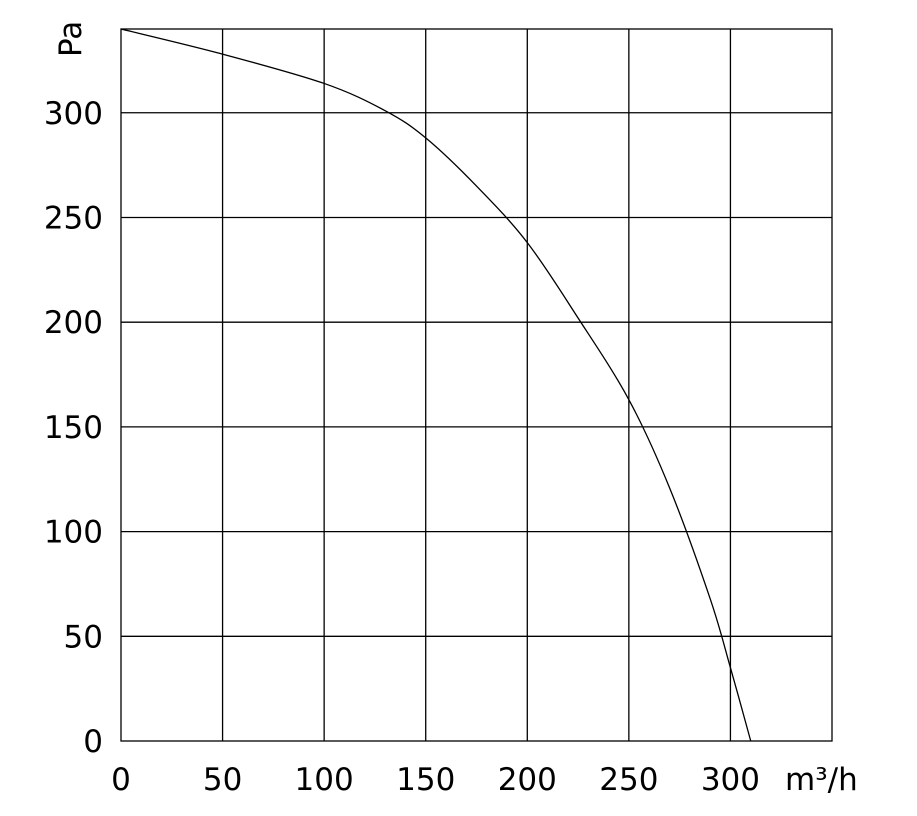 Image resolution: width=917 pixels, height=816 pixels. Describe the element at coordinates (73, 218) in the screenshot. I see `y-tick-label: 250` at that location.